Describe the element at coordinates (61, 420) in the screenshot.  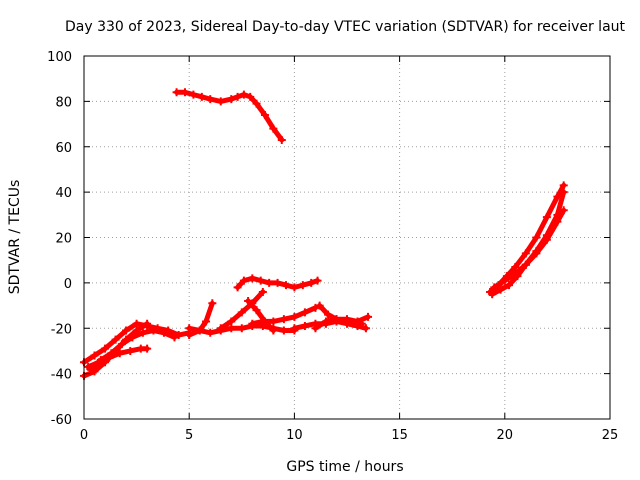
I see `y-tick-label: -60` at that location.